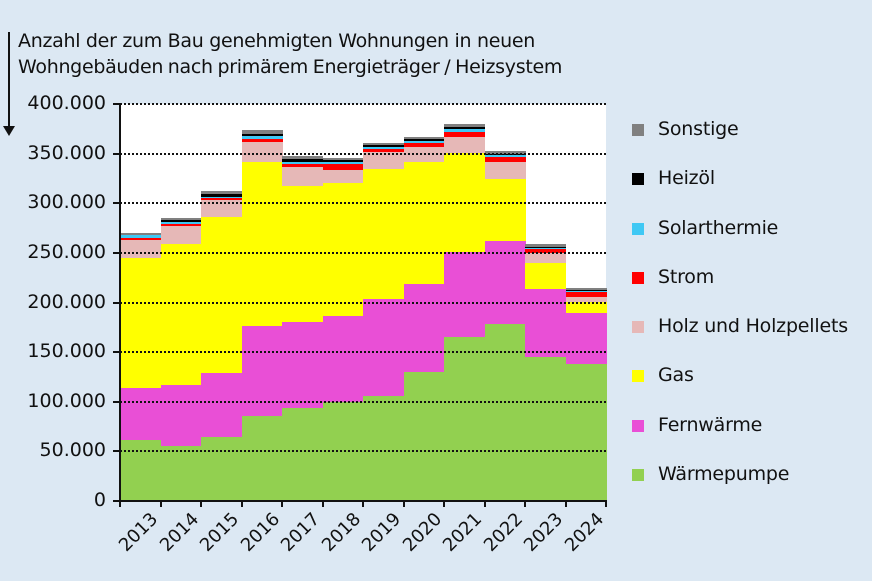  Describe the element at coordinates (66, 202) in the screenshot. I see `y-tick-label: 300.000` at that location.